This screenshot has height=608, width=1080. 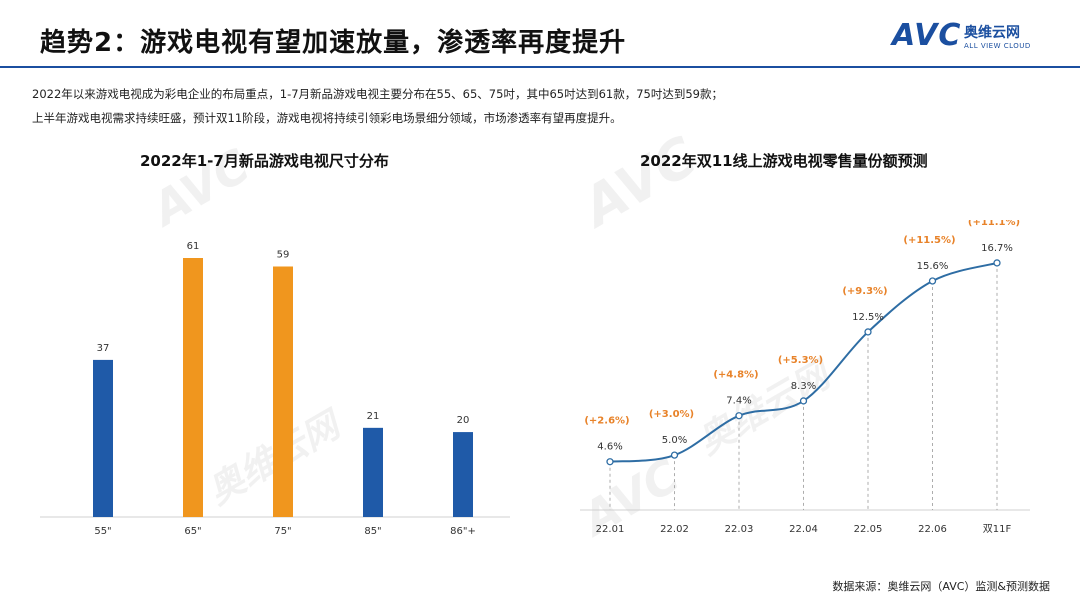 What do you see at coordinates (800, 360) in the screenshot?
I see `yoy-annotation: (+5.3%)` at bounding box center [800, 360].